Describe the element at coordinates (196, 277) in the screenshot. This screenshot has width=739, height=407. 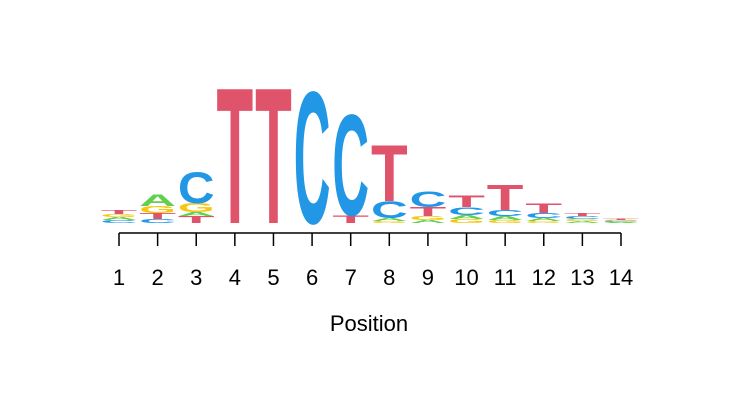
I see `x-tick-label: 3` at that location.